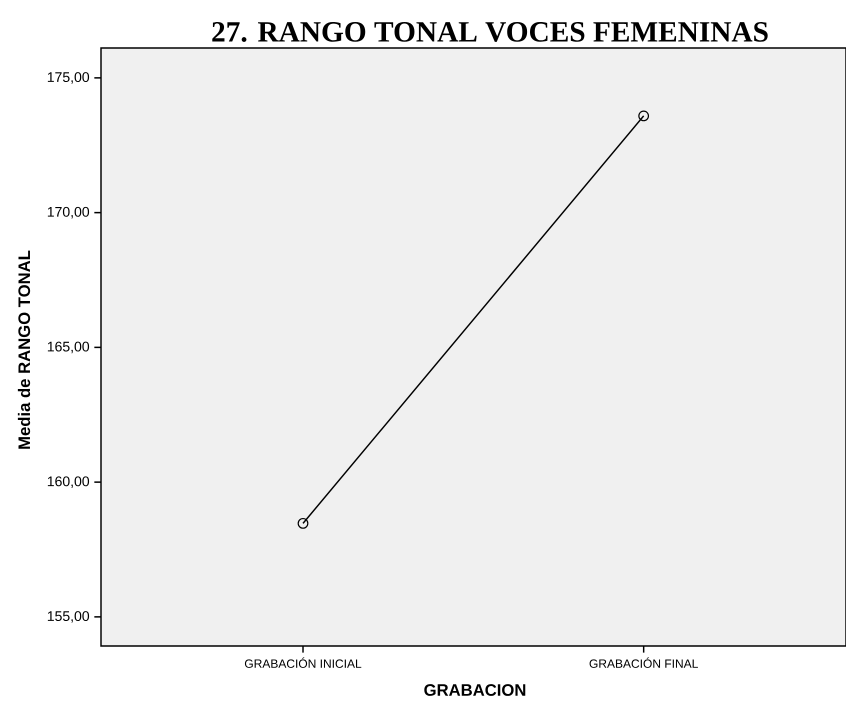 This screenshot has width=846, height=722. What do you see at coordinates (303, 662) in the screenshot?
I see `x-tick-label: GRABACIÓN INICIAL` at bounding box center [303, 662].